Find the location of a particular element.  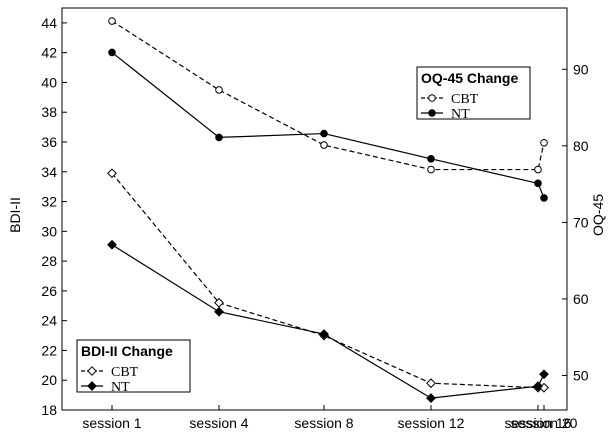

left-tick-label: 38 is located at coordinates (49, 112).